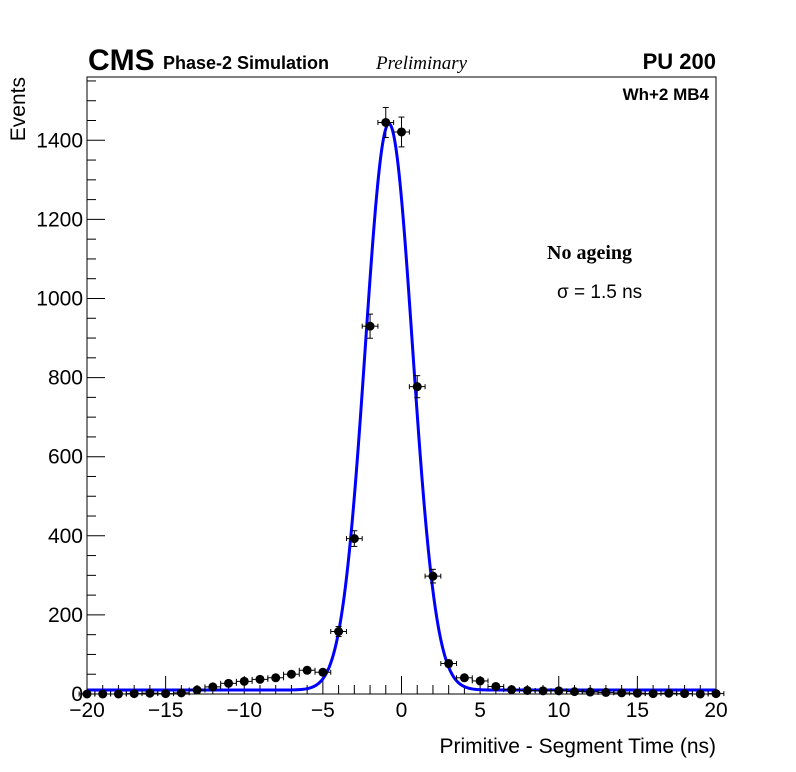 This screenshot has height=772, width=796. Describe the element at coordinates (679, 61) in the screenshot. I see `pileup-label: PU 200` at that location.